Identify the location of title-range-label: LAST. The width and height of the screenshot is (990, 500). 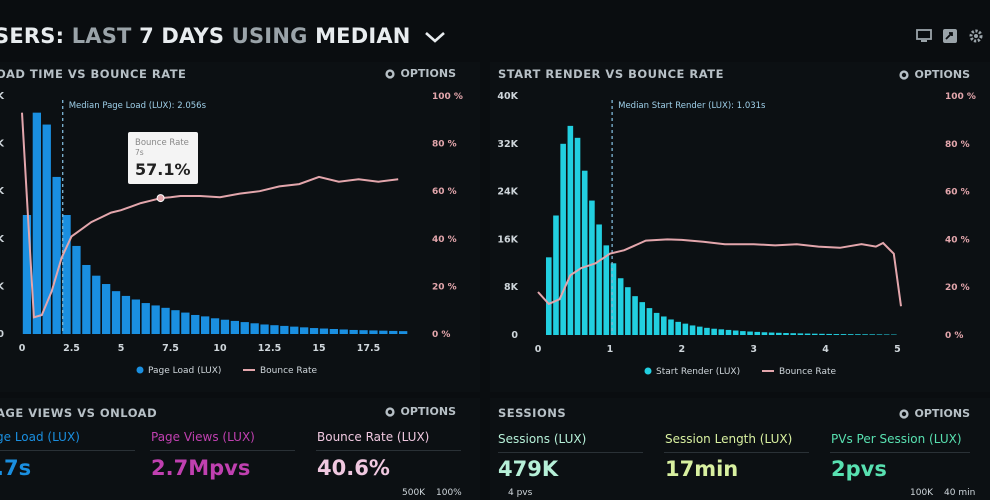
(105, 36).